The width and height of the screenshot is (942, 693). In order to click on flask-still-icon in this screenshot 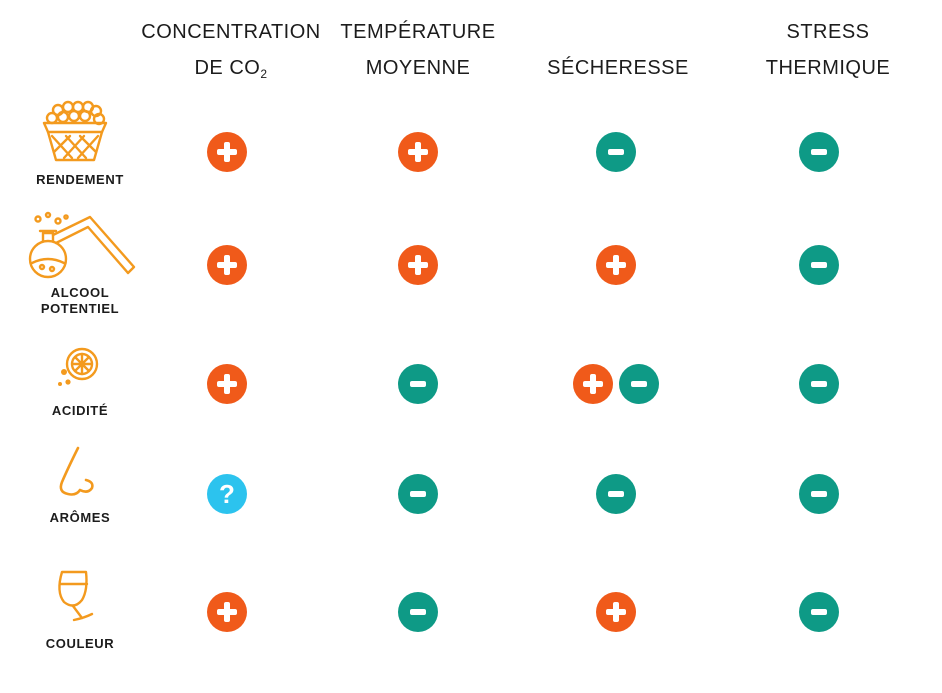, I will do `click(82, 245)`.